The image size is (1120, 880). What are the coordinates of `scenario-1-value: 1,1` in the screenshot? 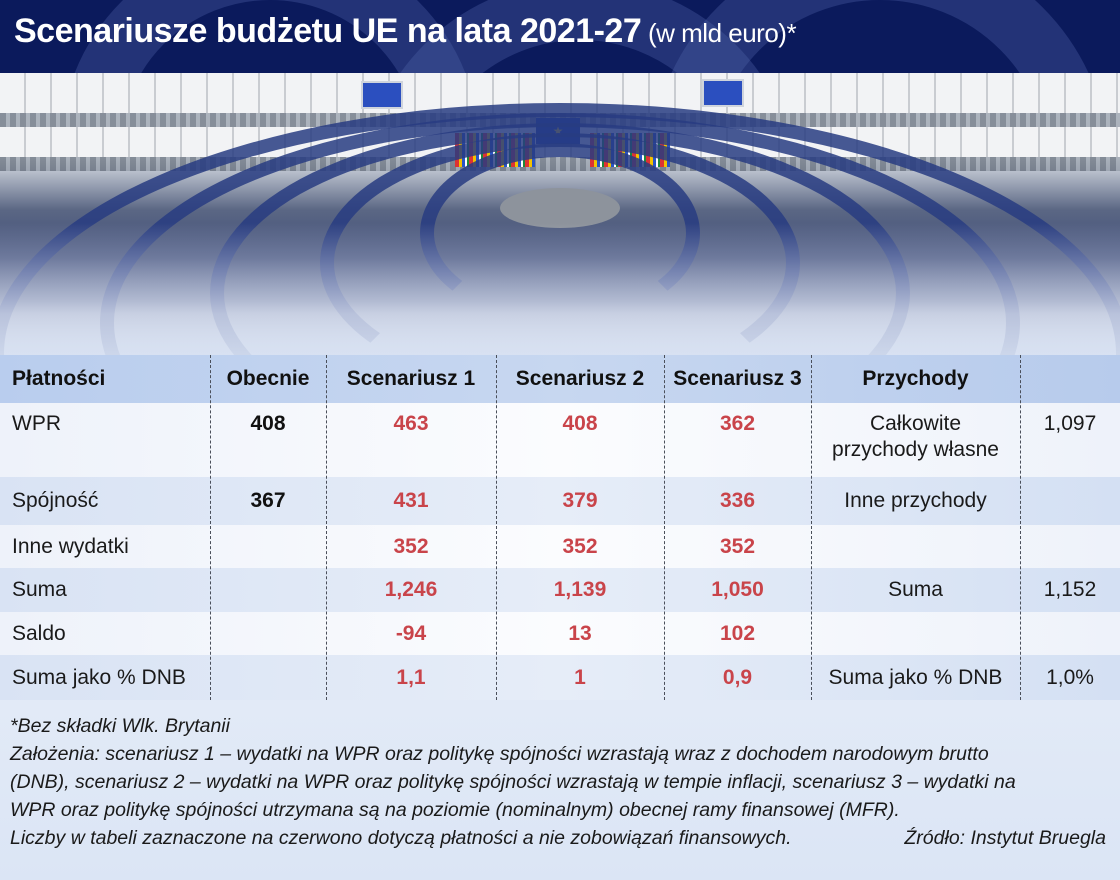 It's located at (411, 677).